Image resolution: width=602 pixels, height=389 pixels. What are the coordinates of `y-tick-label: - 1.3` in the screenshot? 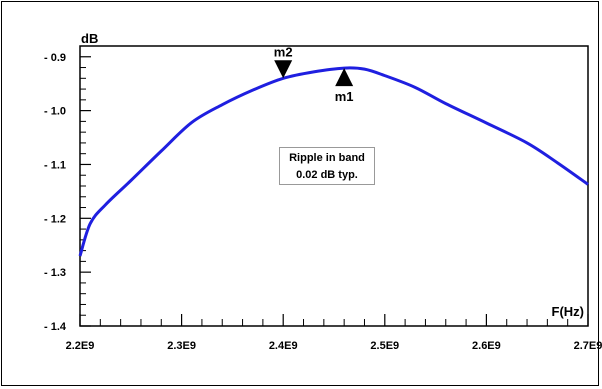 It's located at (55, 273).